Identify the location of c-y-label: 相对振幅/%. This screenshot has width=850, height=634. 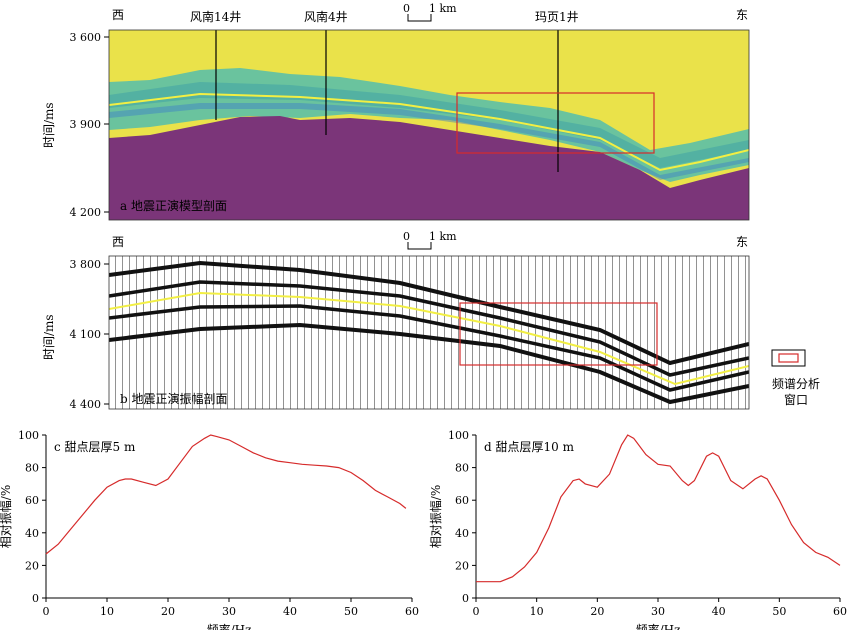
(6, 516).